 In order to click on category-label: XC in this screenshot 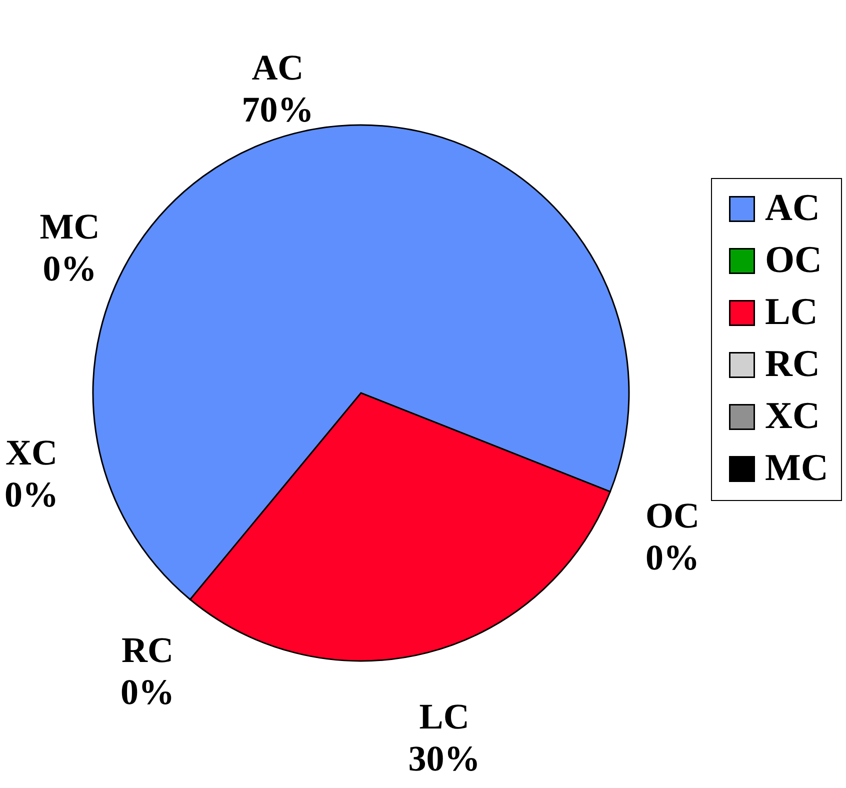, I will do `click(32, 452)`.